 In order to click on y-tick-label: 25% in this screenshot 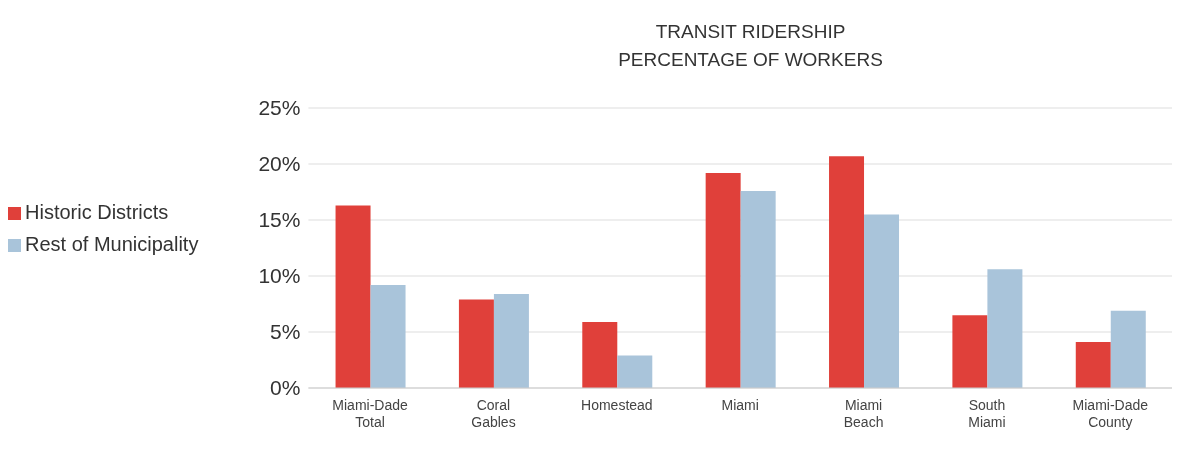, I will do `click(279, 108)`.